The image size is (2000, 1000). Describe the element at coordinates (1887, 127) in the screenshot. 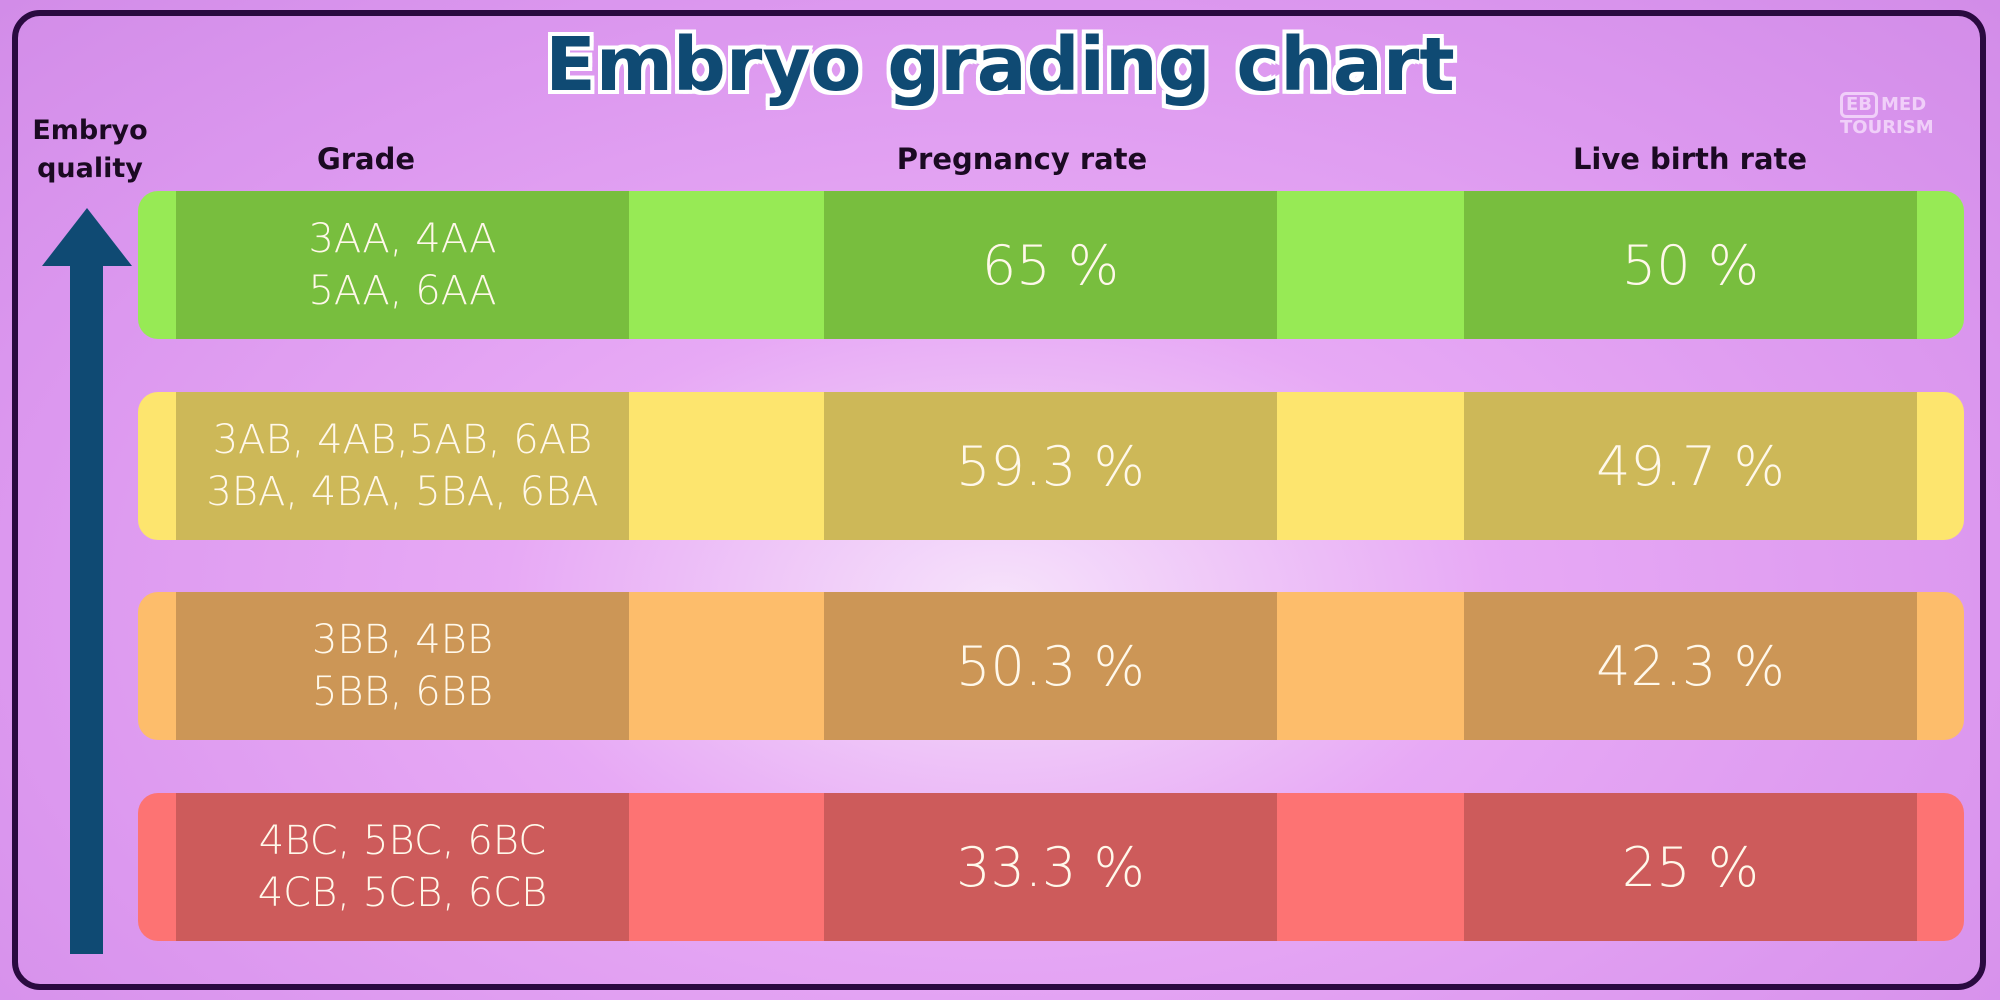

I see `logo-tourism: TOURISM` at that location.